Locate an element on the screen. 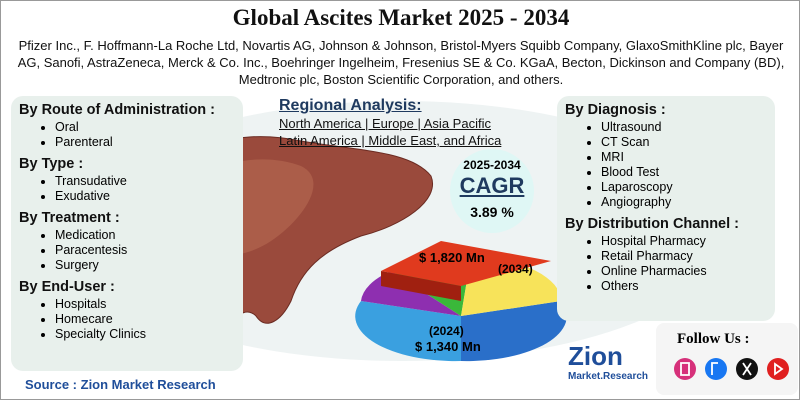 Image resolution: width=800 pixels, height=400 pixels. title: Global Ascites Market 2025 - 2034 is located at coordinates (401, 17).